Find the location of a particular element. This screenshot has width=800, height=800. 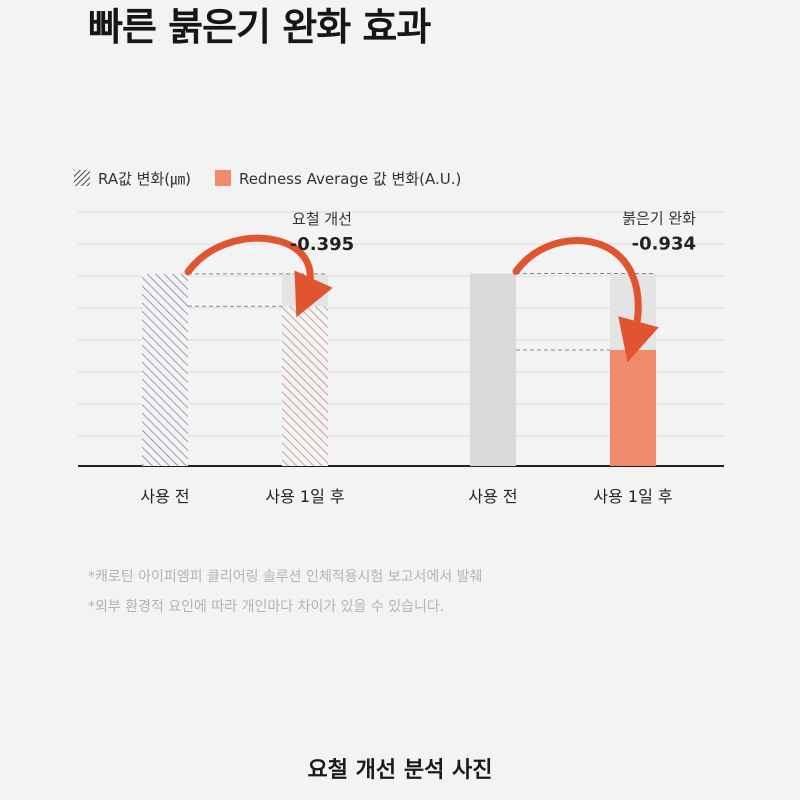

change-label: 붉은기 완화 is located at coordinates (659, 218).